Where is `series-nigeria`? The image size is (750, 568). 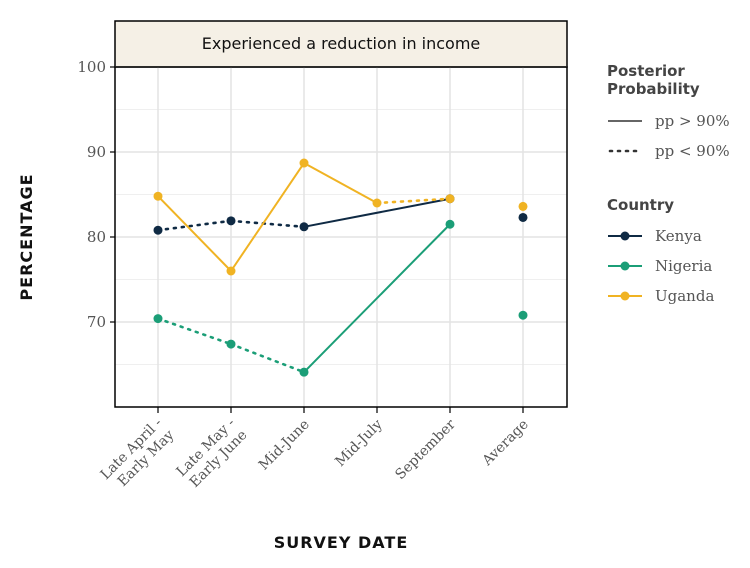
series-nigeria is located at coordinates (340, 298).